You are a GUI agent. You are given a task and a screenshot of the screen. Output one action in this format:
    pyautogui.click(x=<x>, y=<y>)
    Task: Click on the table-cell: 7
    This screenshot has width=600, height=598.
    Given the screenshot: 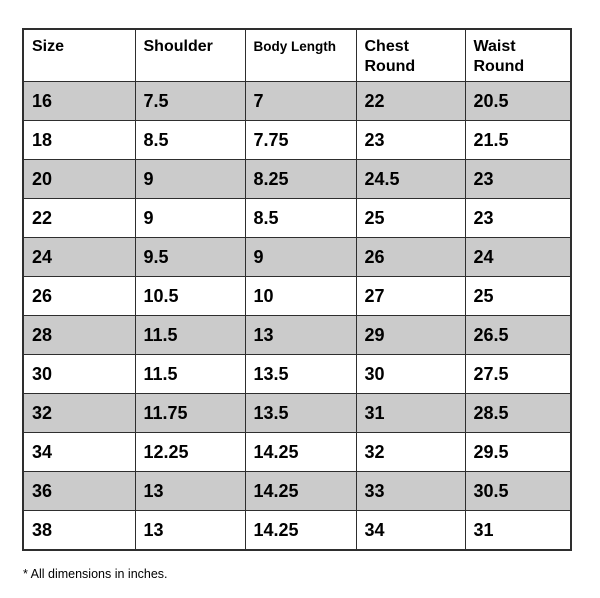 What is the action you would take?
    pyautogui.click(x=300, y=101)
    